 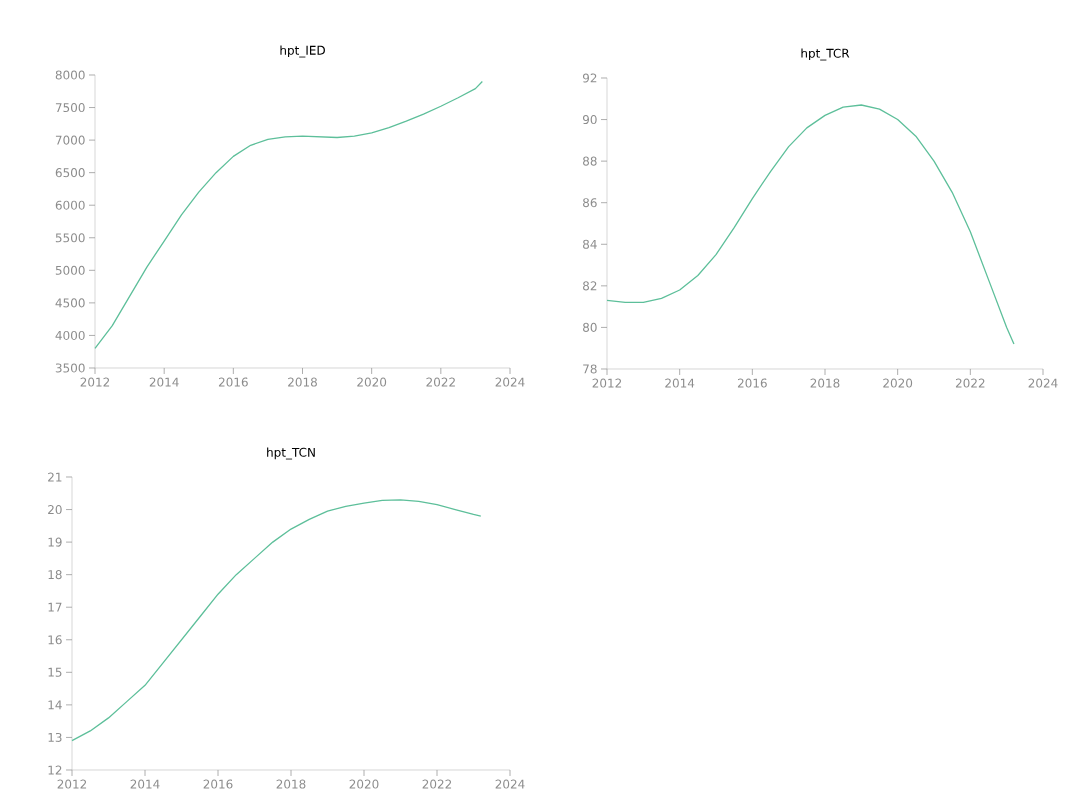 I want to click on y-tick-label: 4000, so click(x=70, y=335).